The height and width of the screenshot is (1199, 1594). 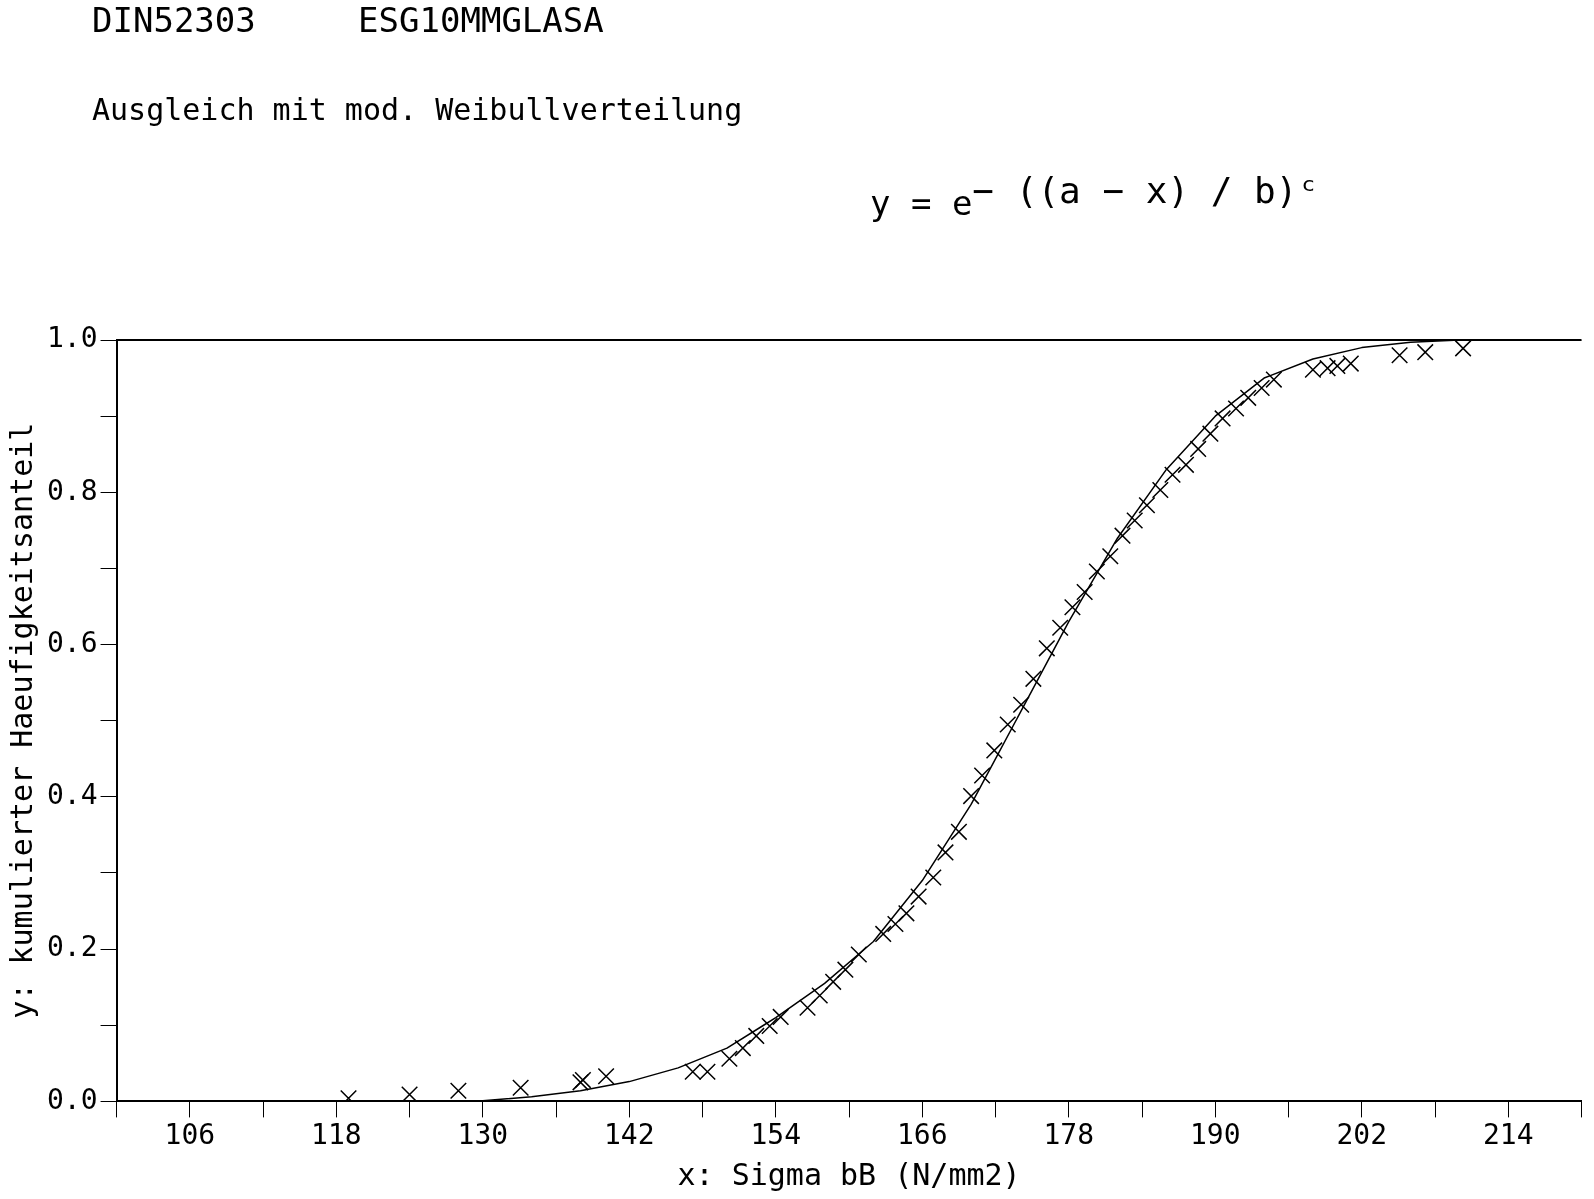 I want to click on x-tick-label: 202, so click(x=1362, y=1135).